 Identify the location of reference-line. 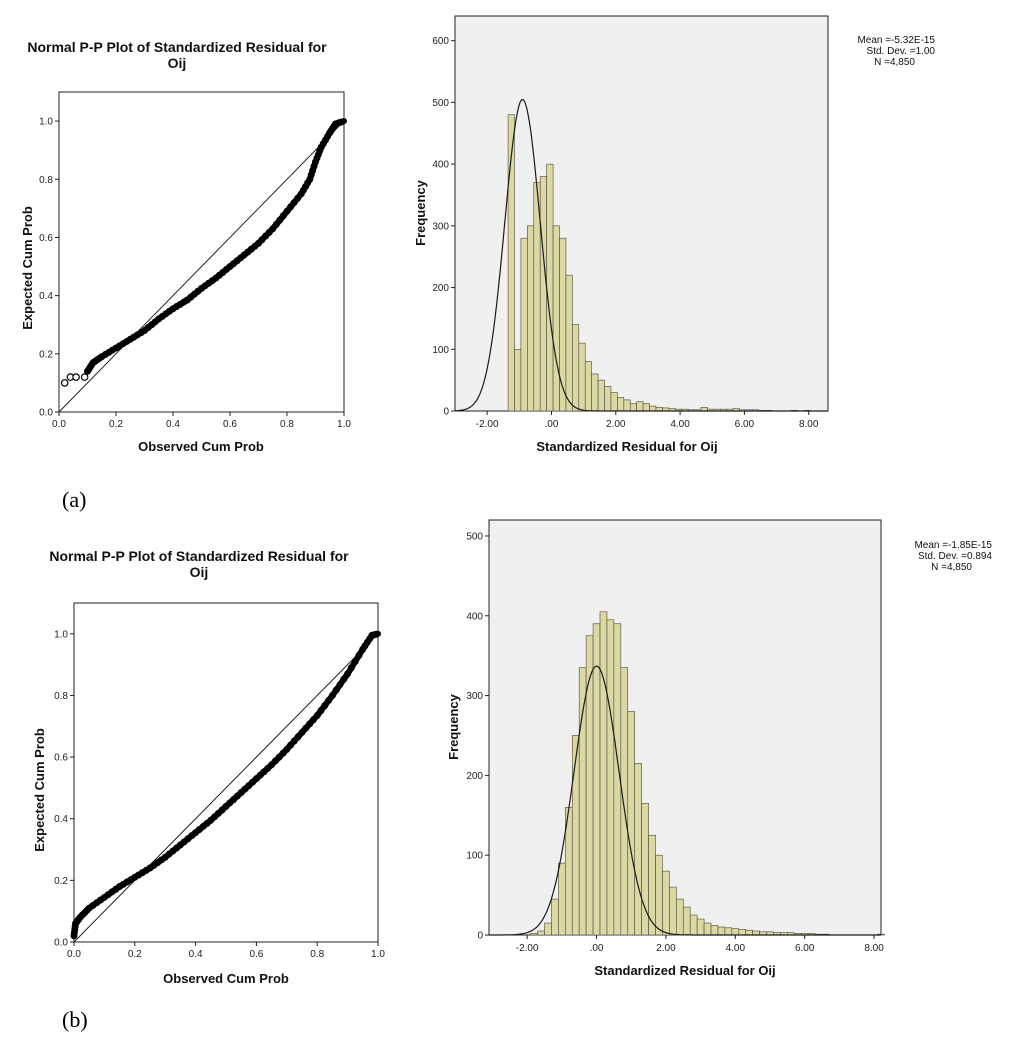
(226, 788).